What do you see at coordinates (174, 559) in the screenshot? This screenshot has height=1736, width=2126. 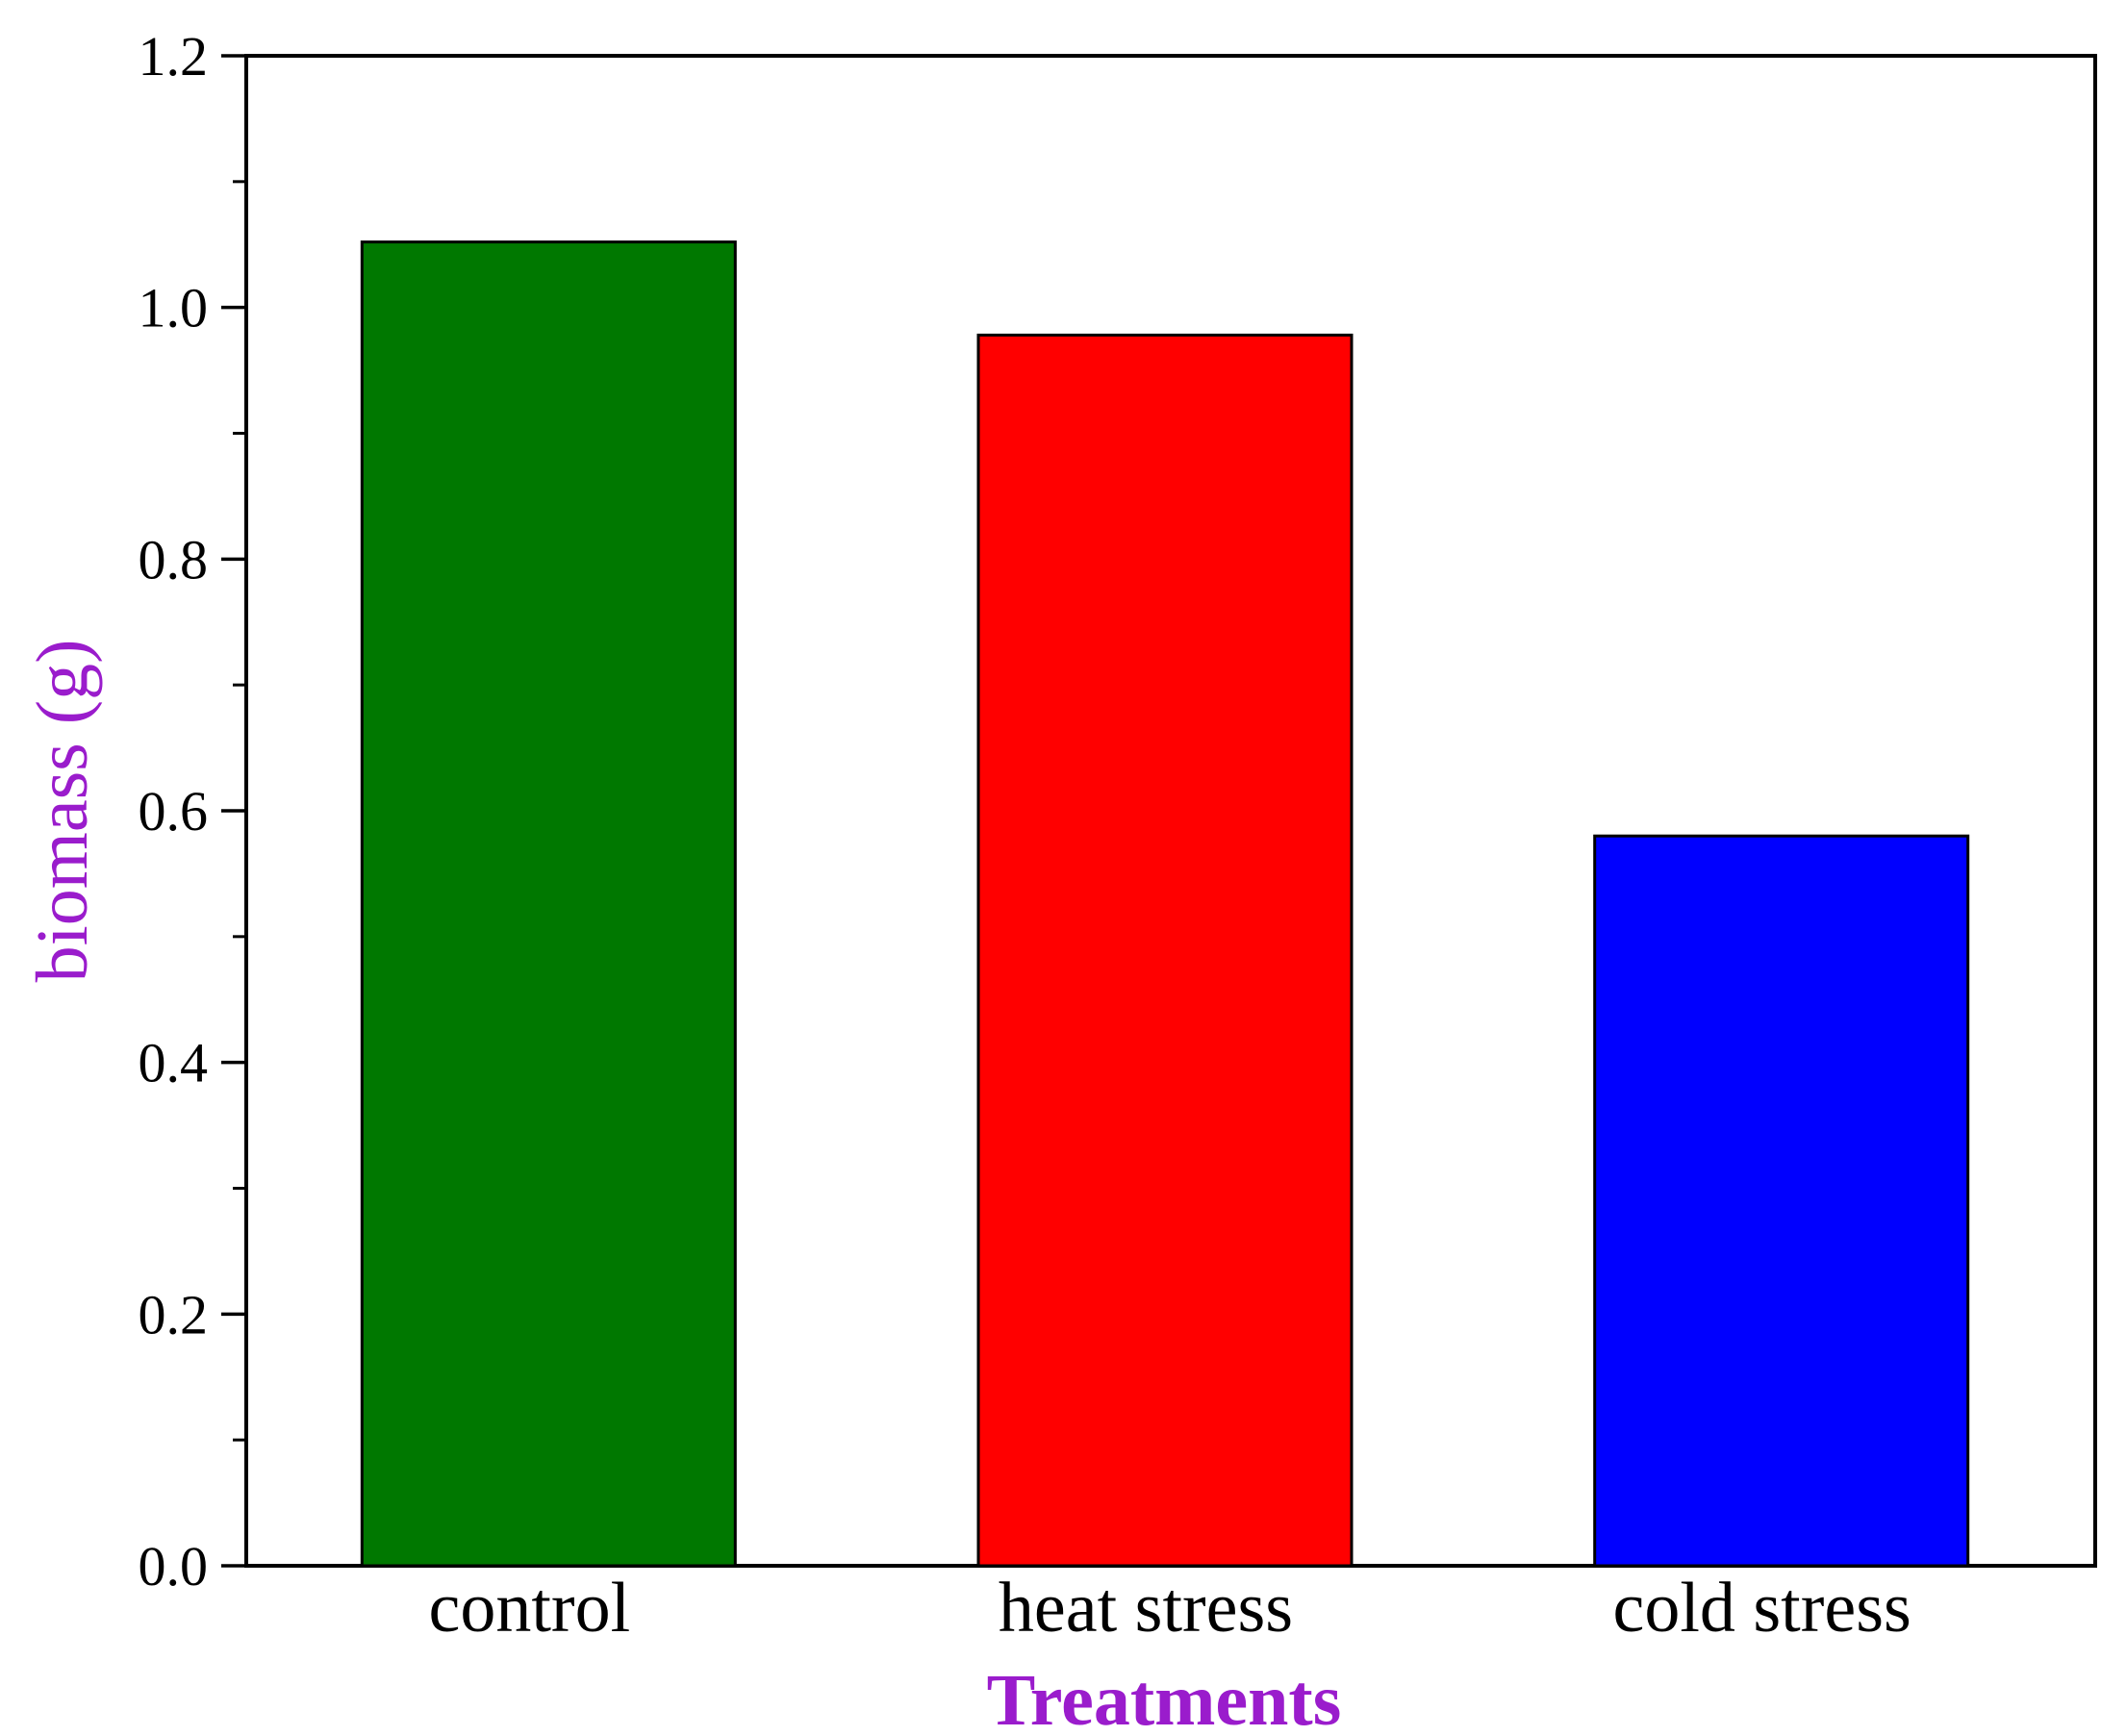 I see `y-tick-label: 0.8` at bounding box center [174, 559].